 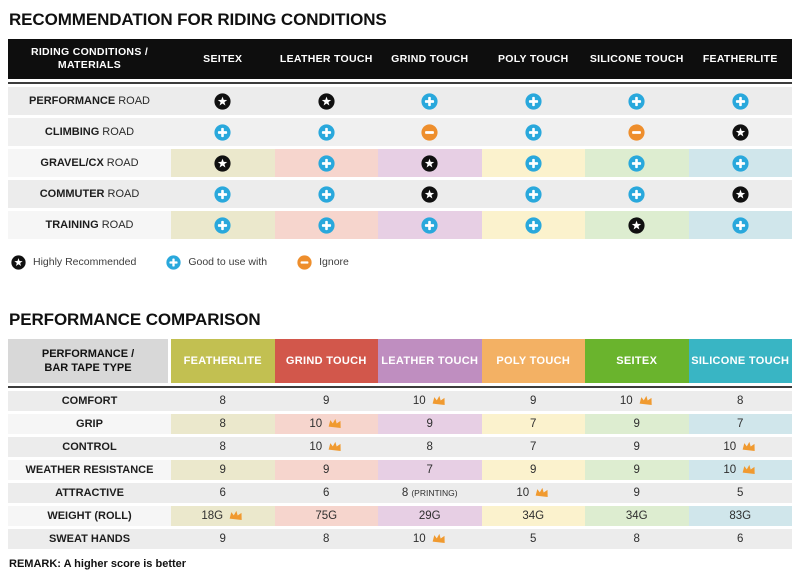 What do you see at coordinates (89, 361) in the screenshot?
I see `header-performance-bar-tape: PERFORMANCE / BAR TAPE TYPE` at bounding box center [89, 361].